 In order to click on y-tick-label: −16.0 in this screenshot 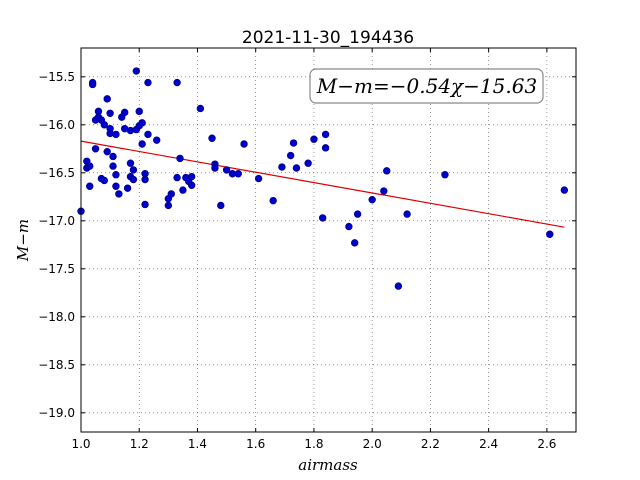, I will do `click(56, 125)`.